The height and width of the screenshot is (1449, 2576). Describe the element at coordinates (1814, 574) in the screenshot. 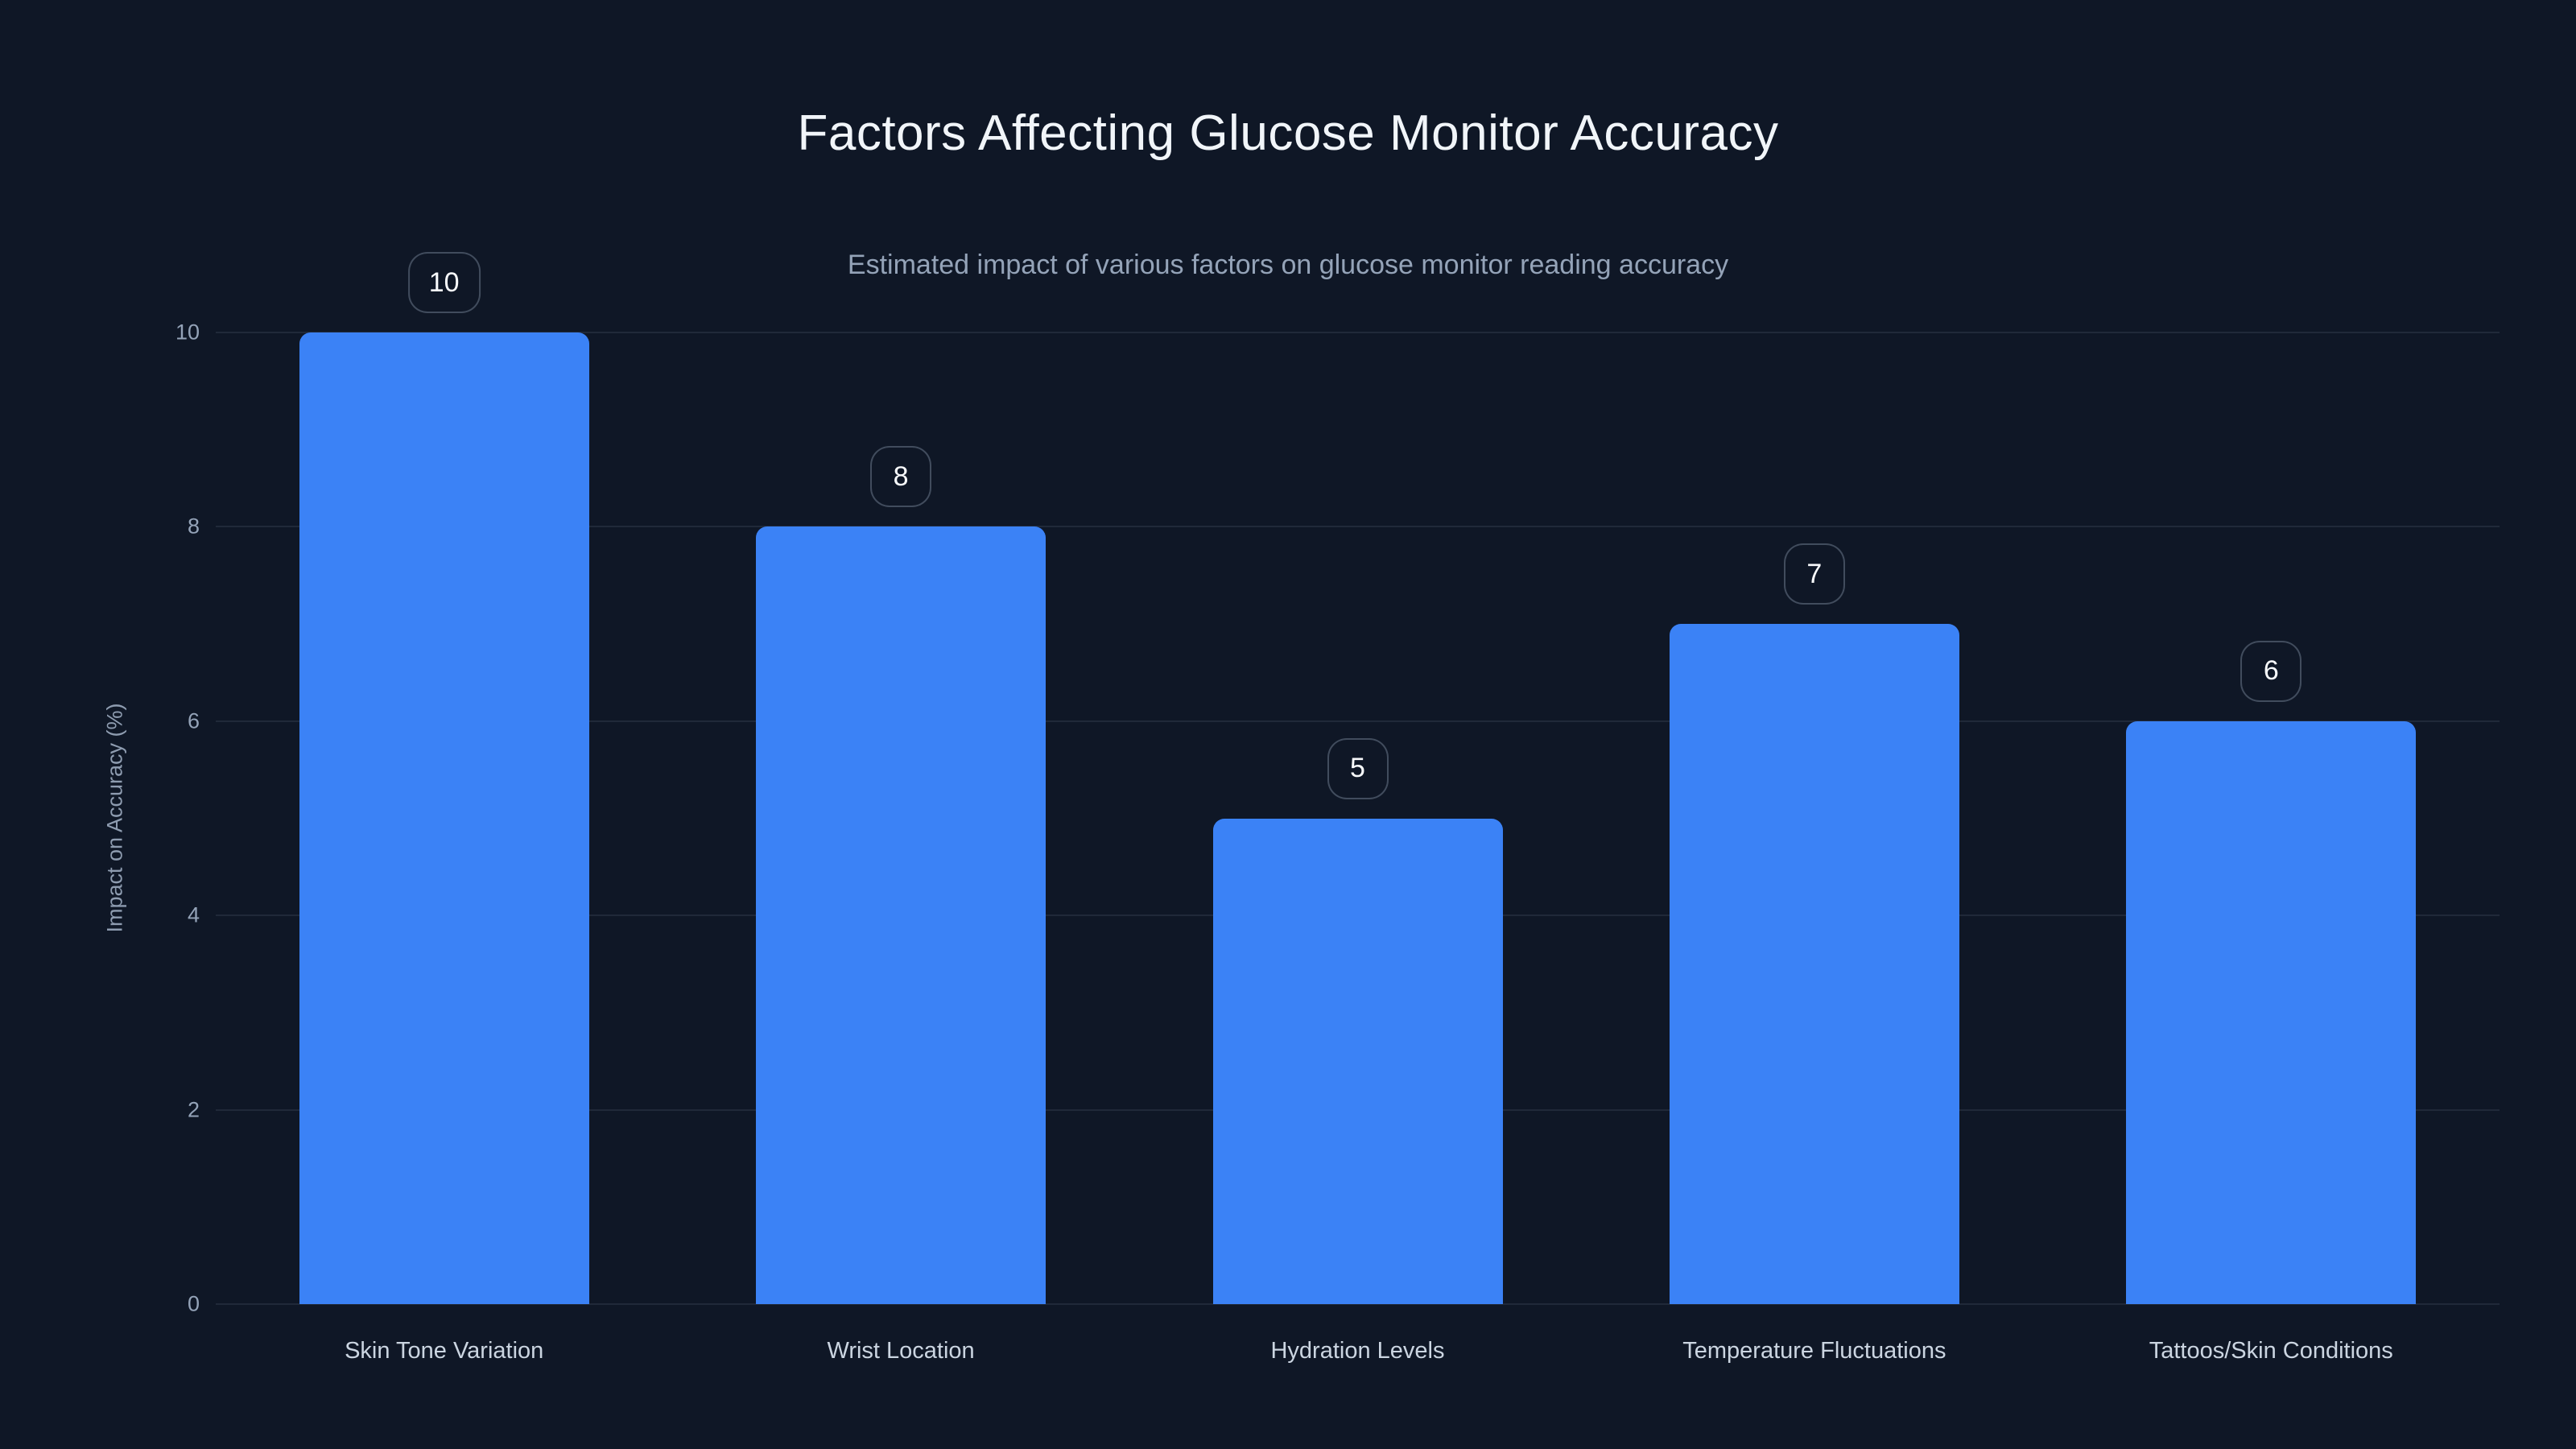

I see `value-badge: 7` at that location.